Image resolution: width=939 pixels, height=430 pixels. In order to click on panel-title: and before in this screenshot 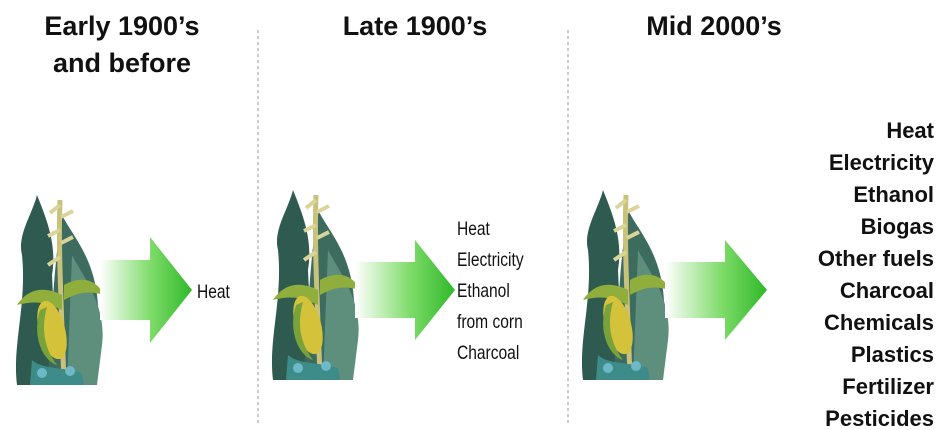, I will do `click(122, 63)`.